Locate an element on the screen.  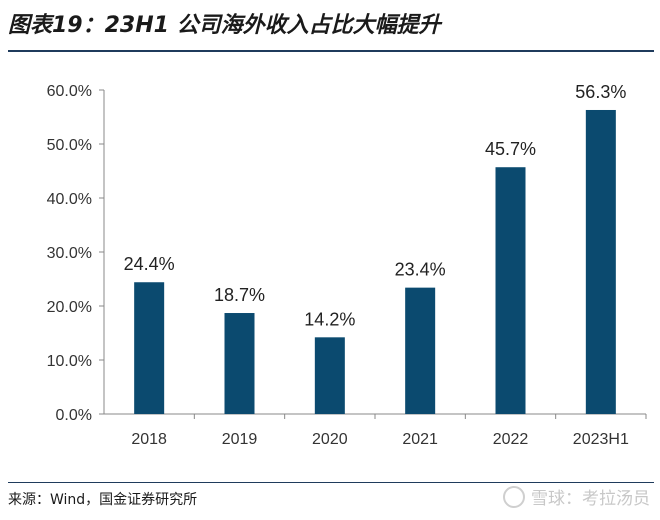
y-tick-label: 20.0% is located at coordinates (69, 307).